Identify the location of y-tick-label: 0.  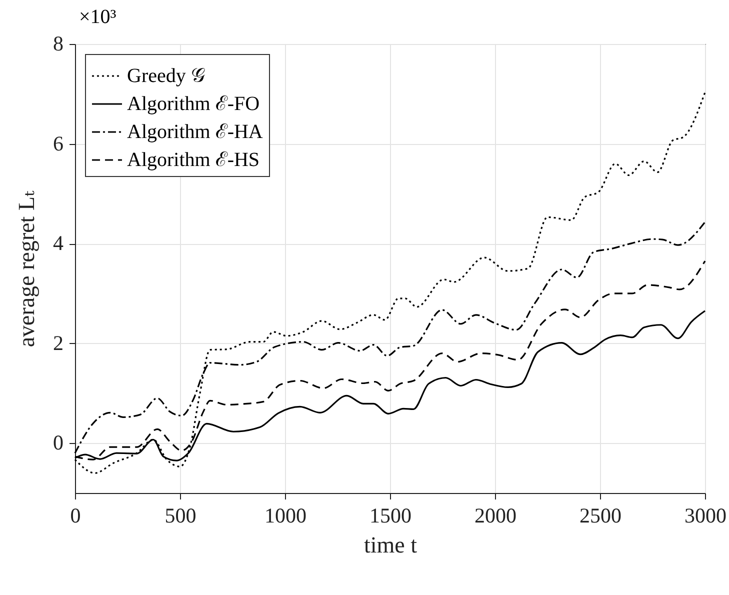
(58, 442).